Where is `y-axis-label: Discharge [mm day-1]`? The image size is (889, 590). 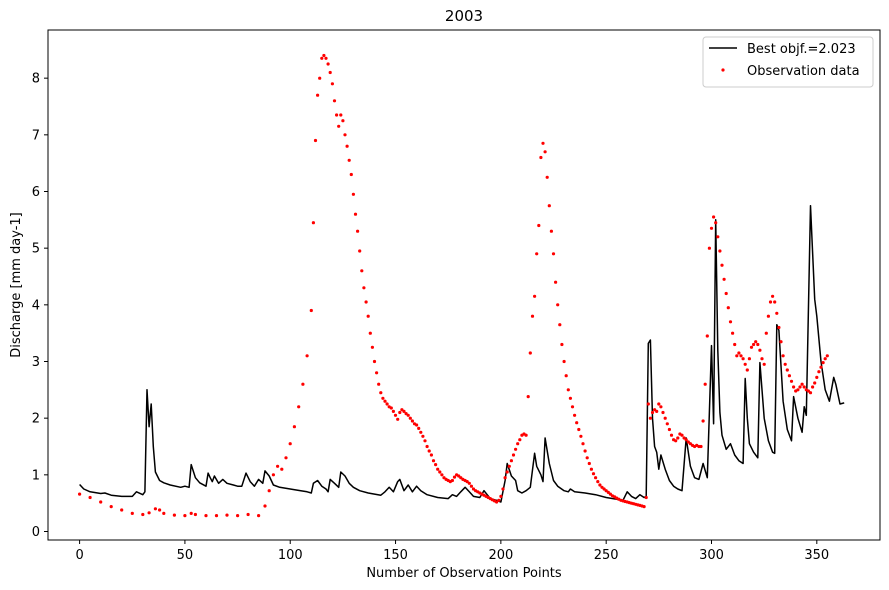 y-axis-label: Discharge [mm day-1] is located at coordinates (16, 285).